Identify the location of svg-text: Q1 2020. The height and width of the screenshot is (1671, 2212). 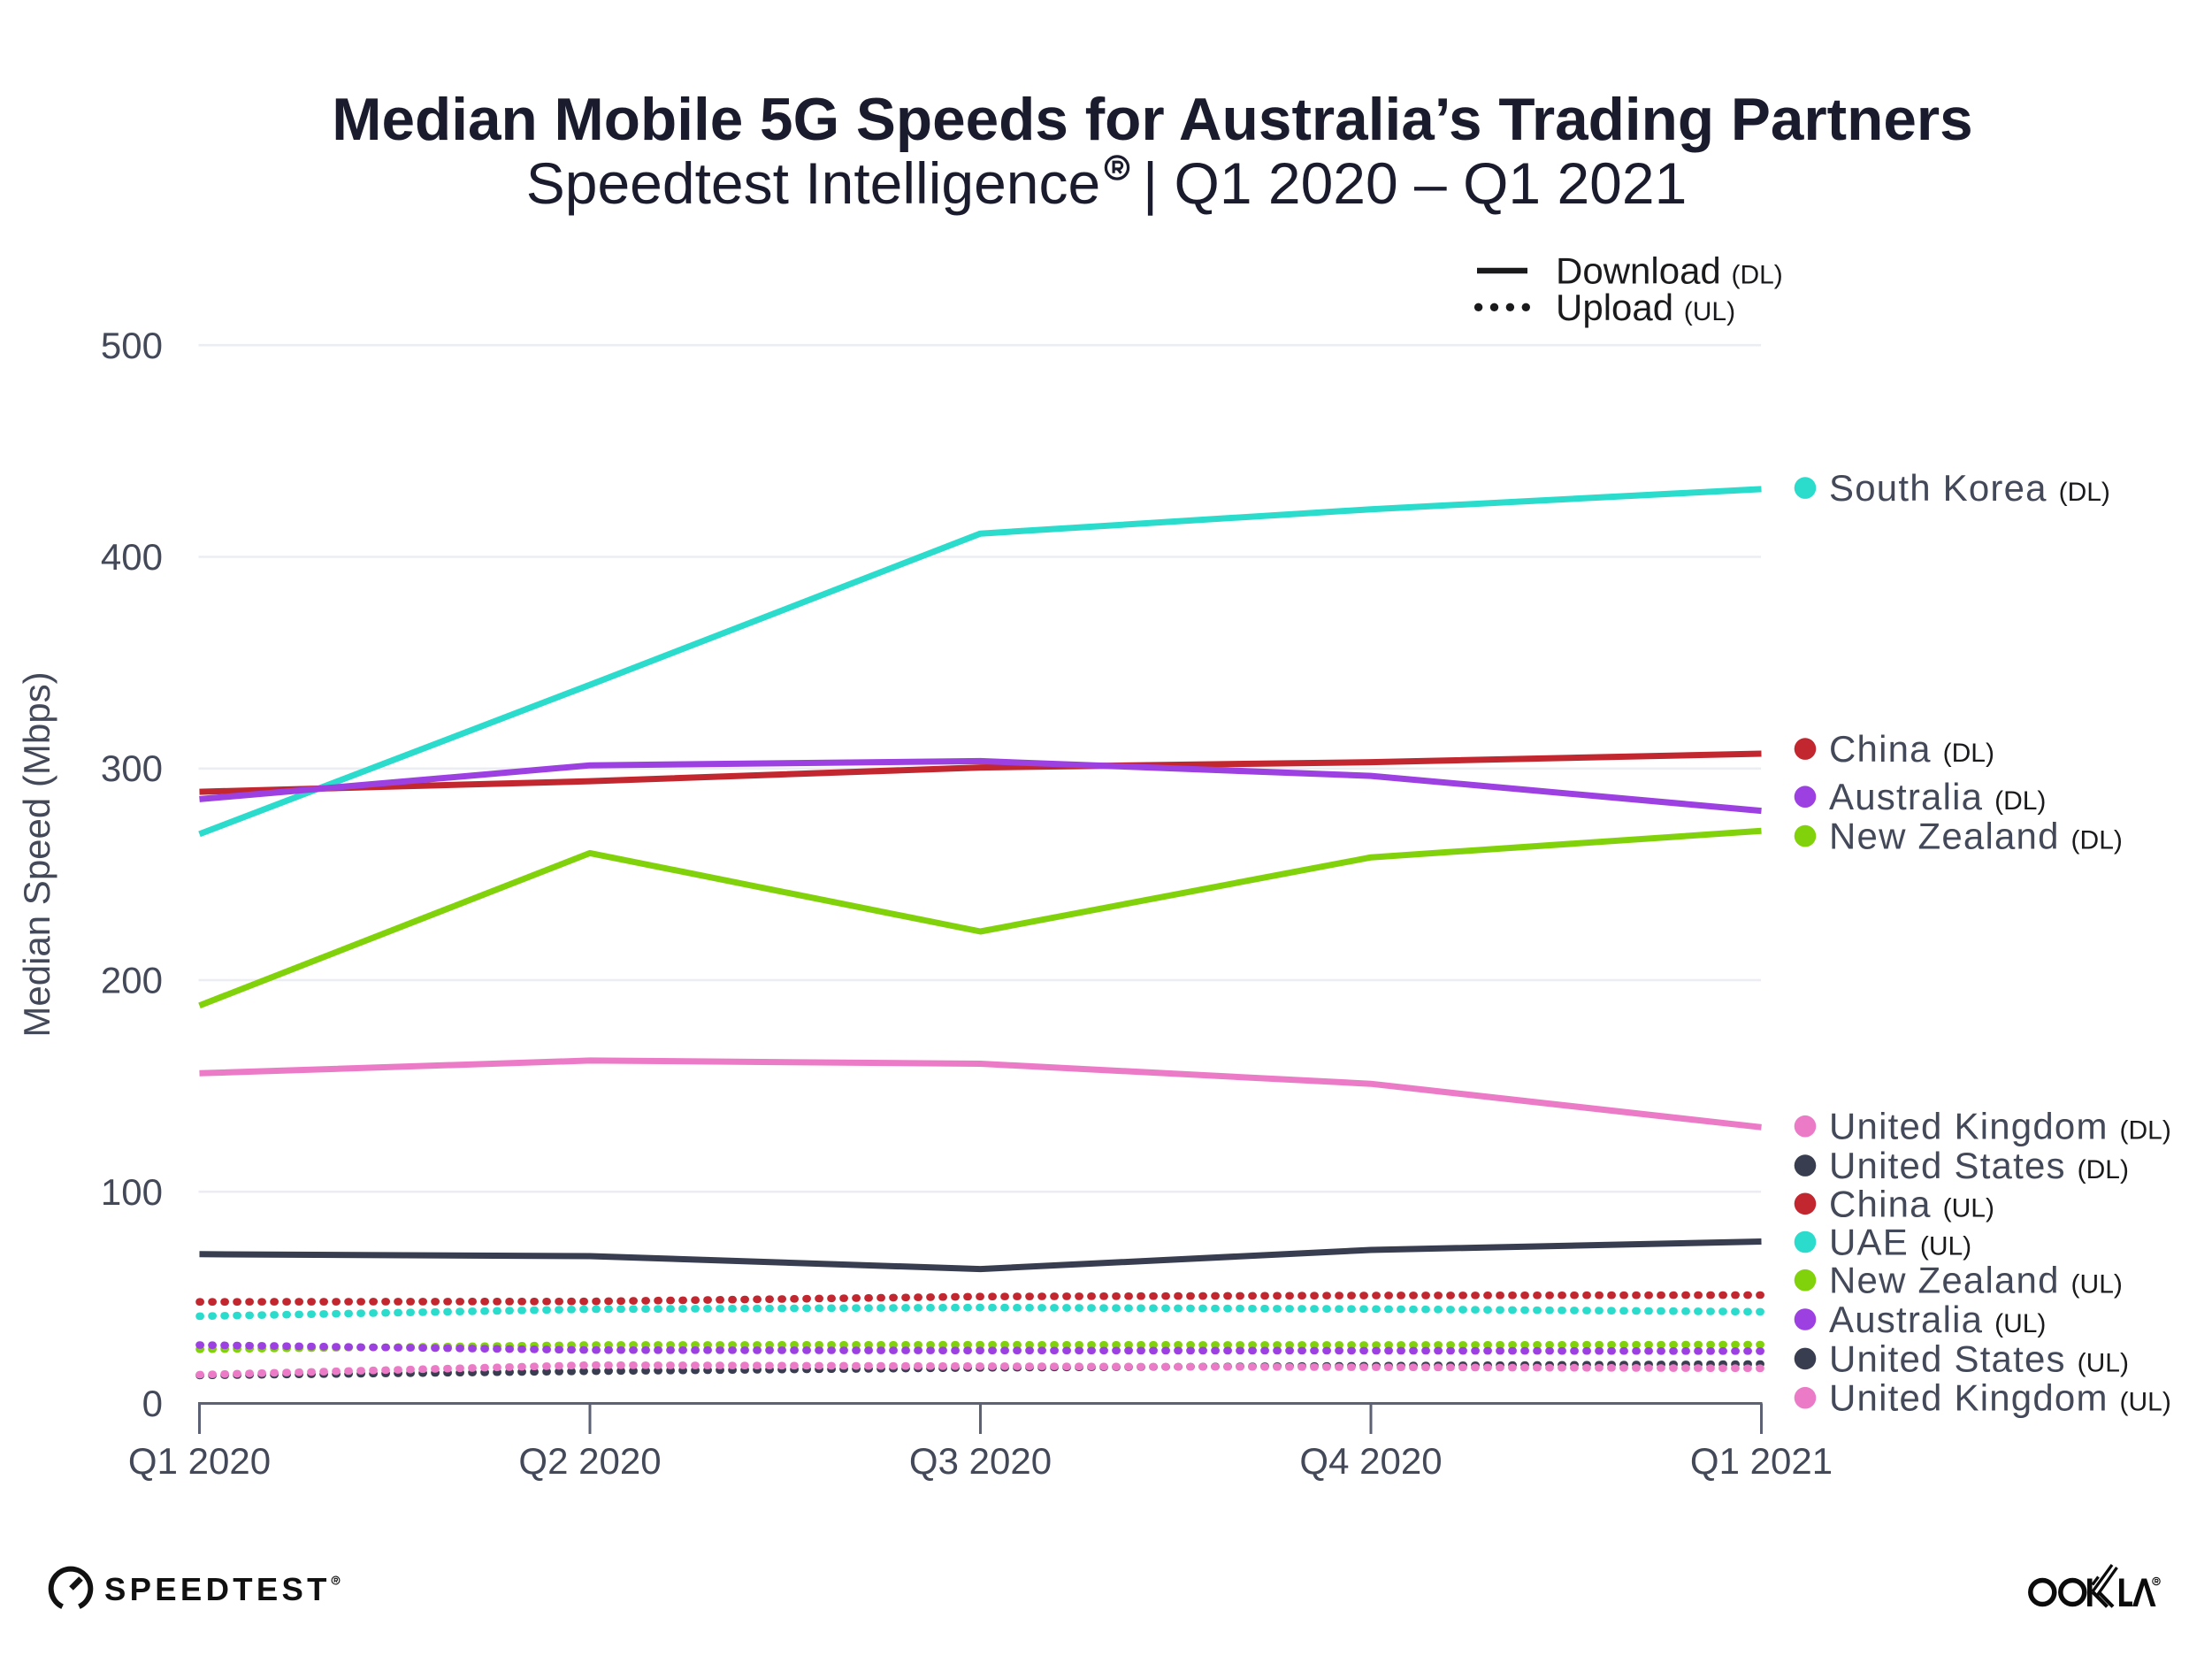
(199, 1461).